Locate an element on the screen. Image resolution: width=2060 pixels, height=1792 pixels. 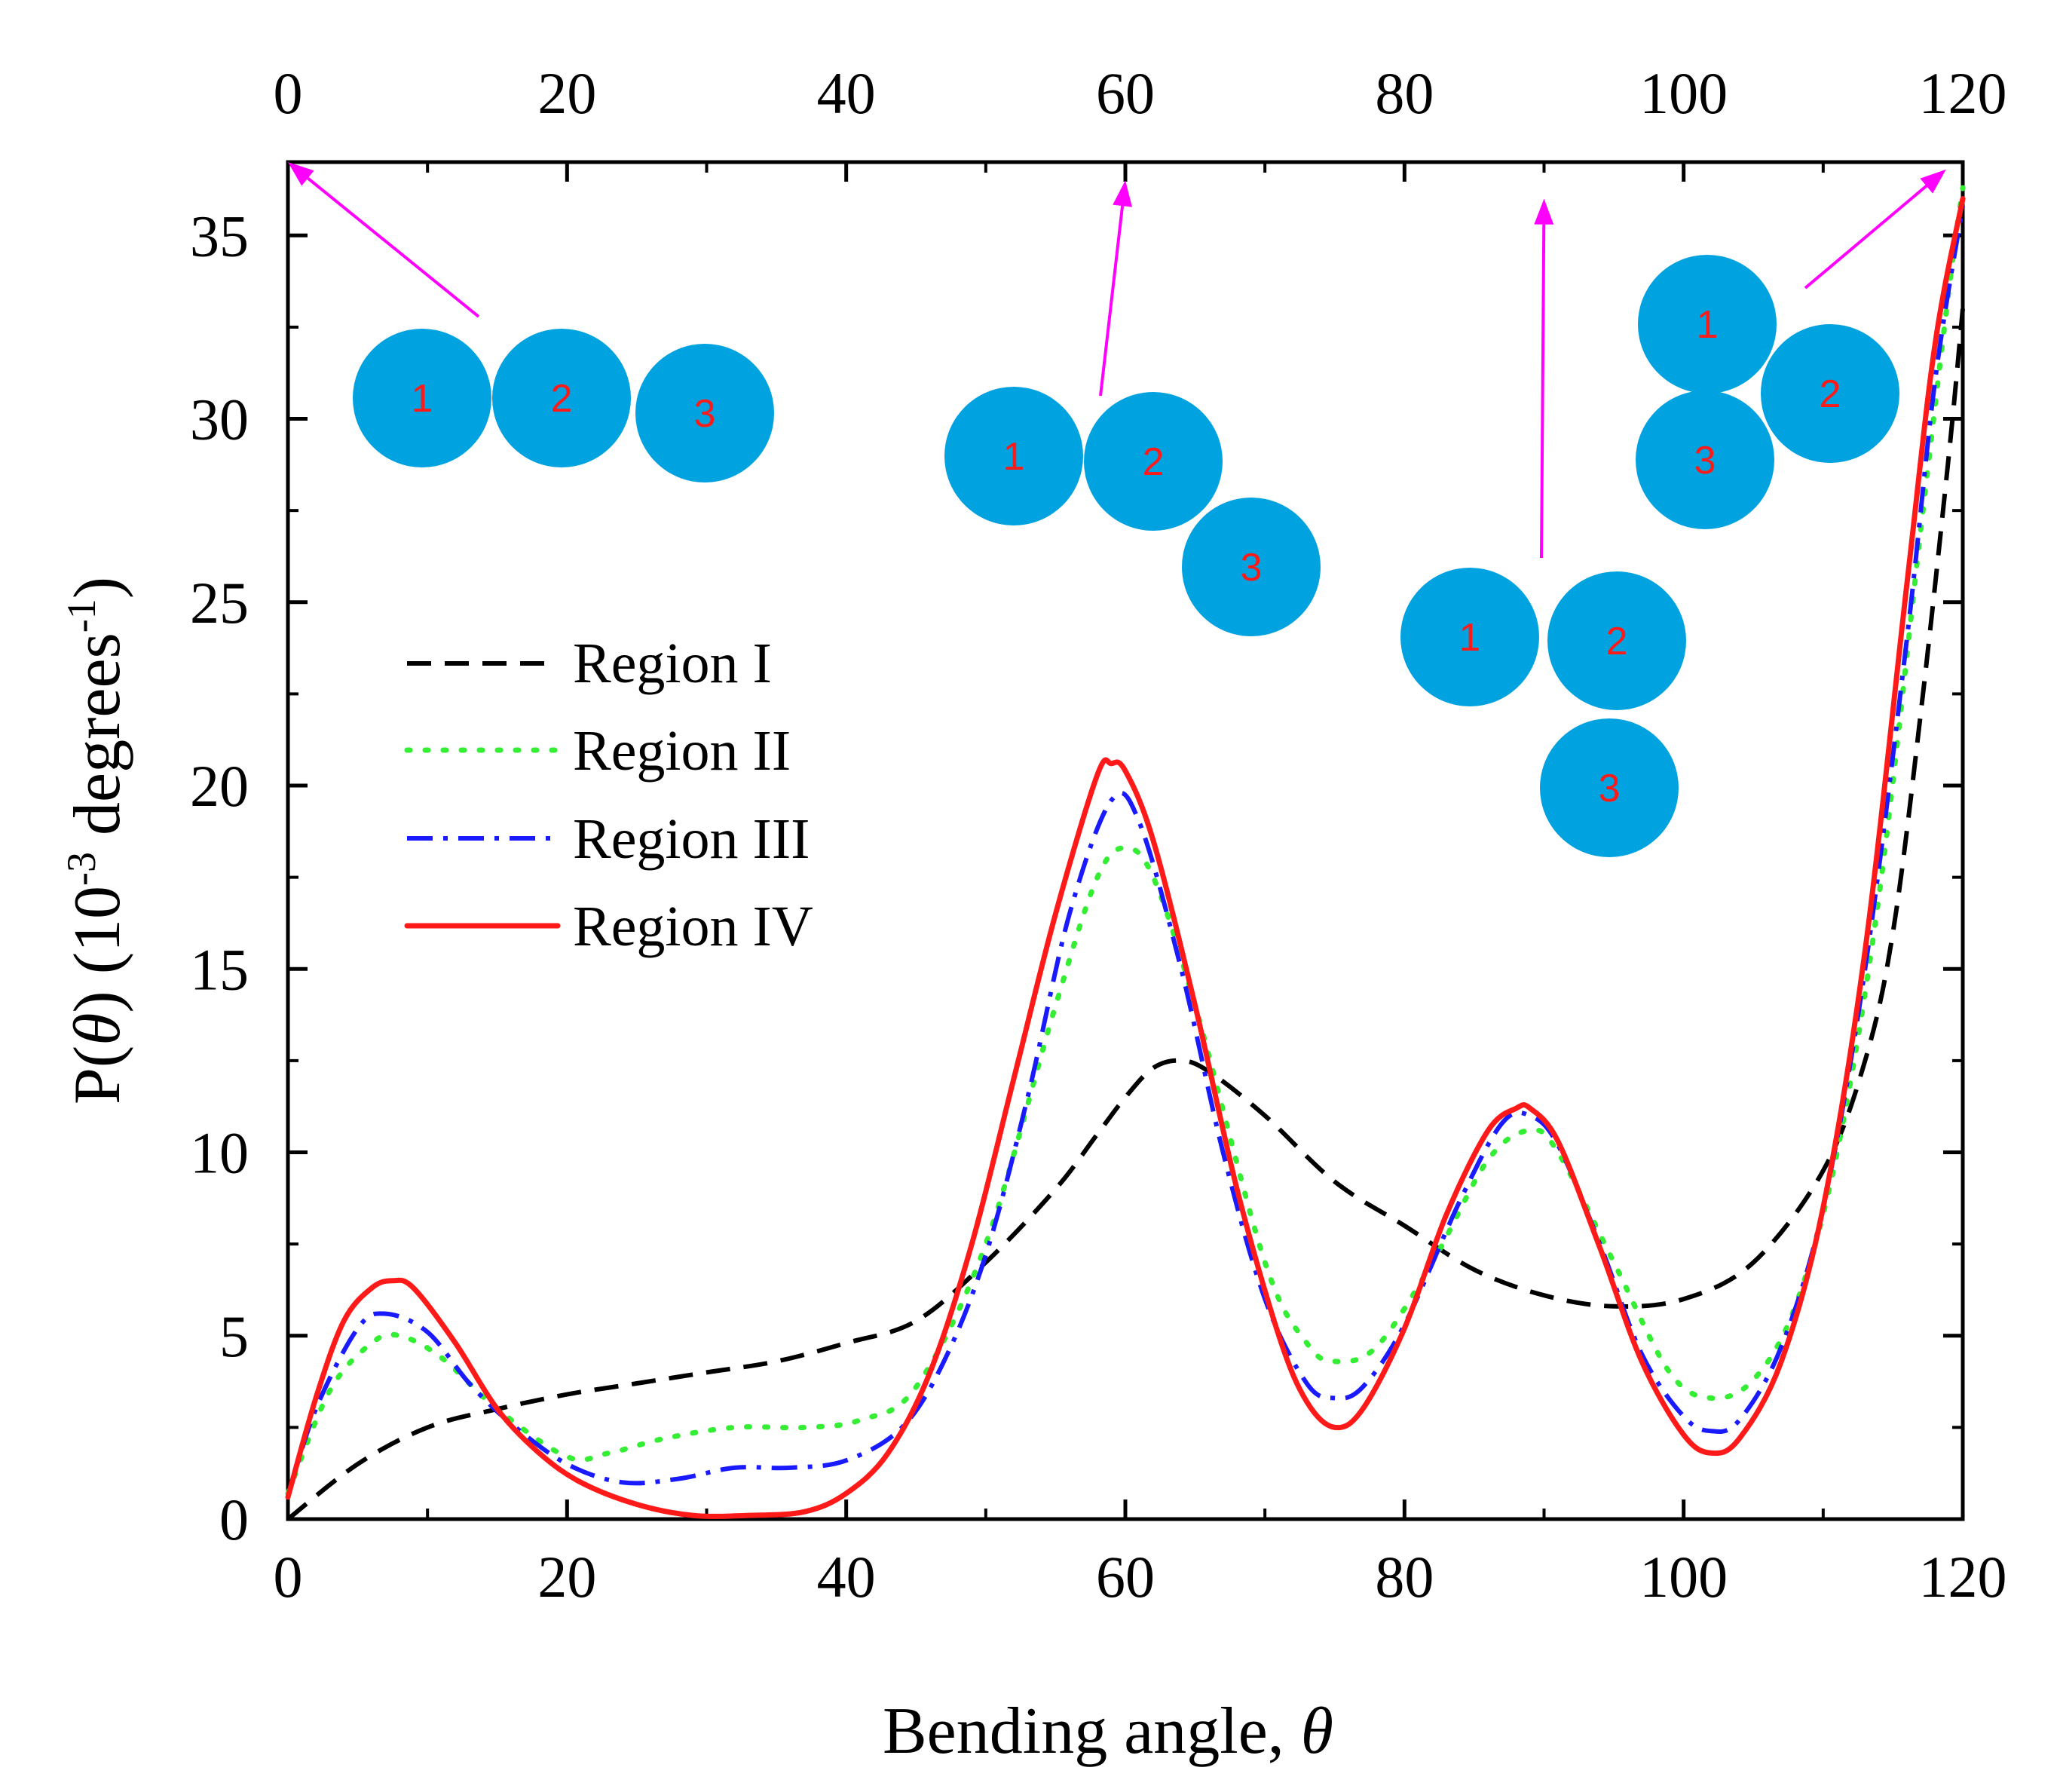
x-tick-label-top: 20 is located at coordinates (566, 93).